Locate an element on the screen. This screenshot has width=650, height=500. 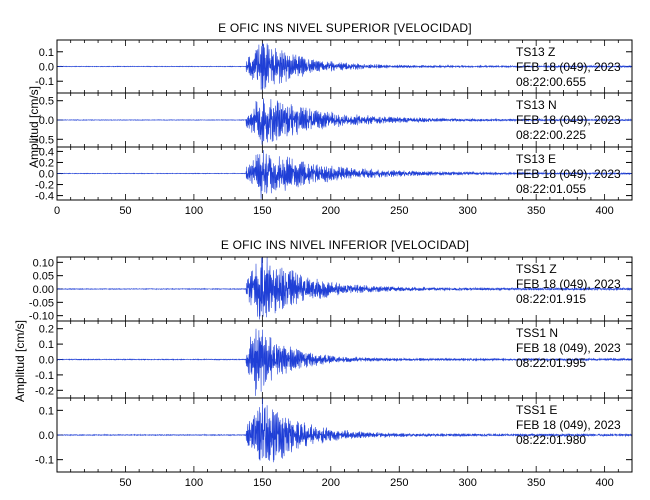
record-time: 08:22:01.980 is located at coordinates (551, 440).